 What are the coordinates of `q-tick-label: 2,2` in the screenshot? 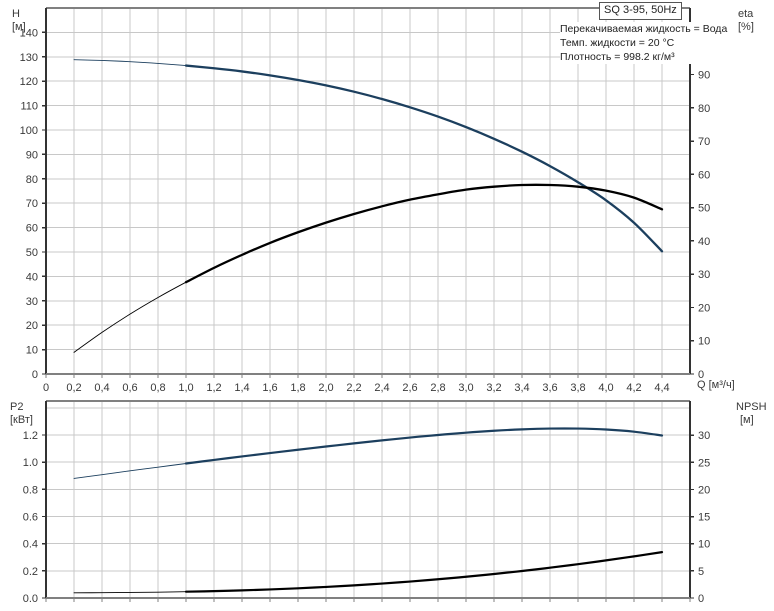 It's located at (353, 388).